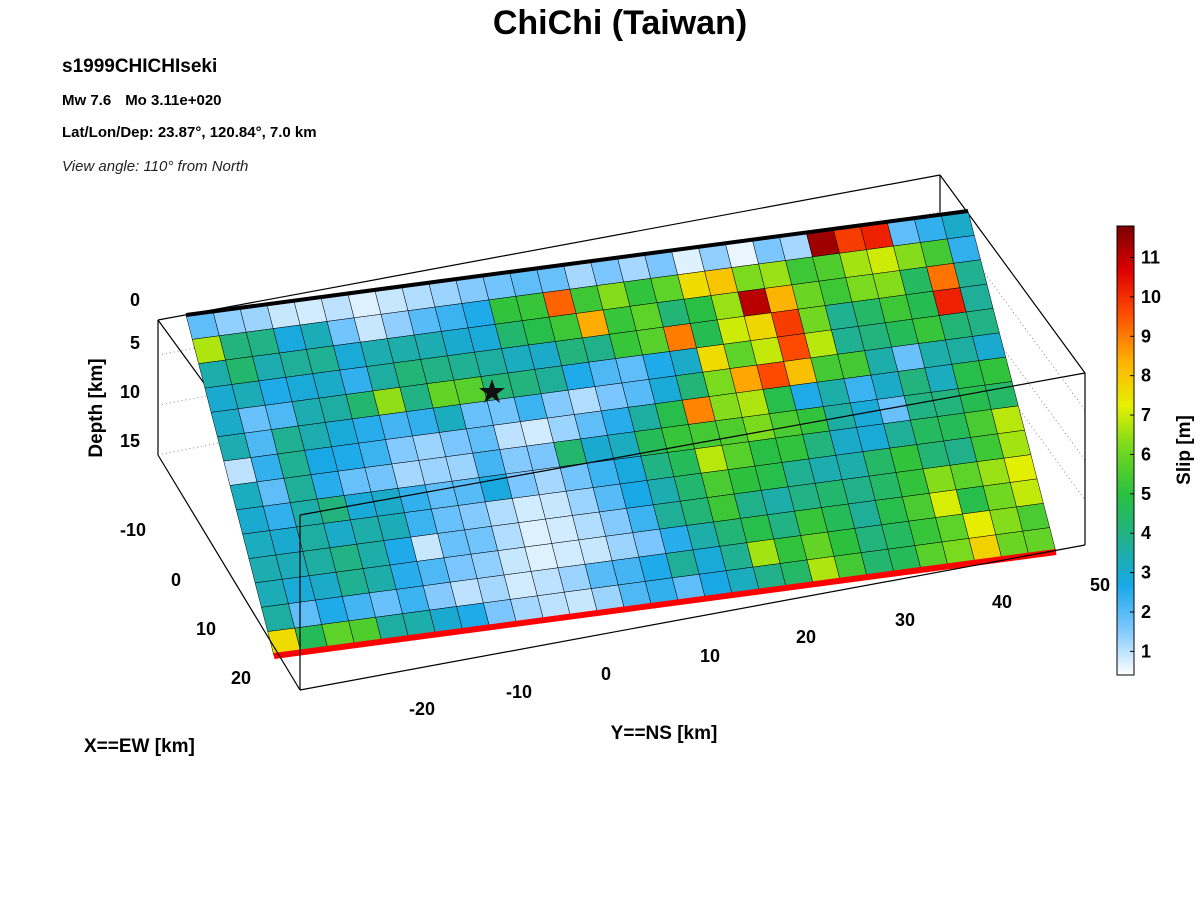 The height and width of the screenshot is (900, 1200). What do you see at coordinates (96, 407) in the screenshot?
I see `z-axis-label: Depth [km]` at bounding box center [96, 407].